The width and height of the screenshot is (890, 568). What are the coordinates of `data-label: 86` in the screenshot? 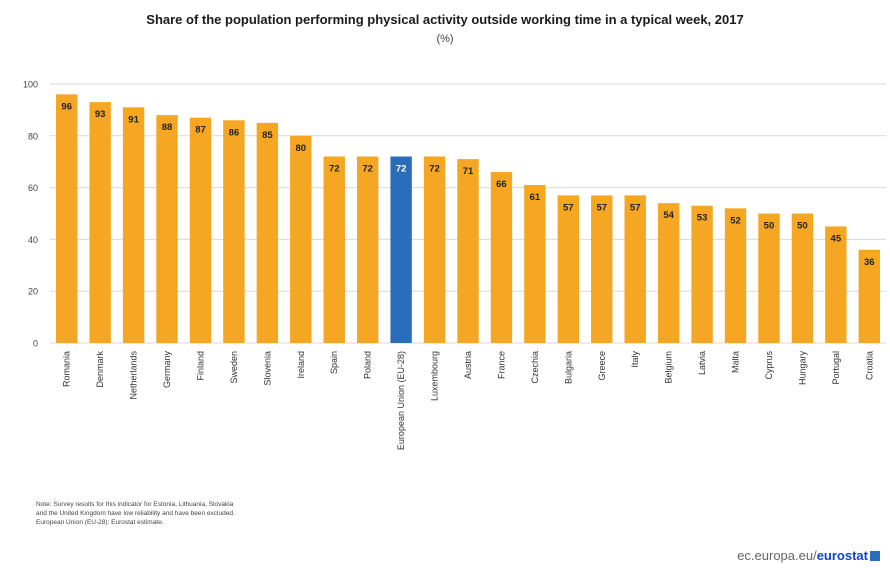 It's located at (234, 132).